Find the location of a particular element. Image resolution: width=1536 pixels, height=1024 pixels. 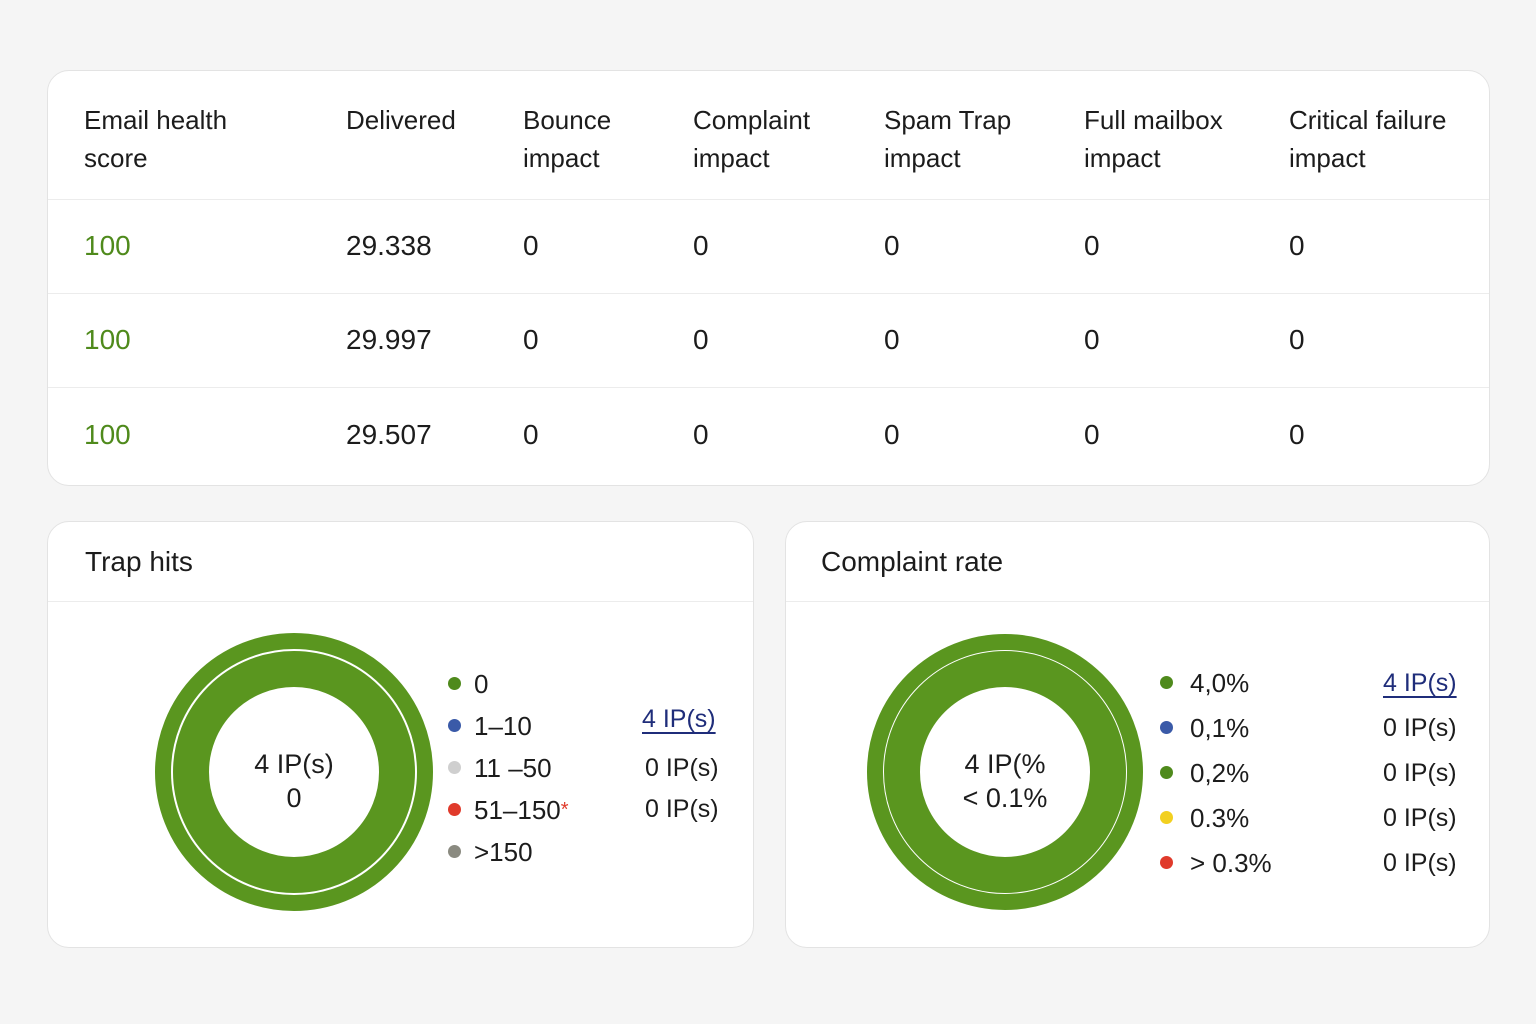

asterisk-icon: * is located at coordinates (564, 810).